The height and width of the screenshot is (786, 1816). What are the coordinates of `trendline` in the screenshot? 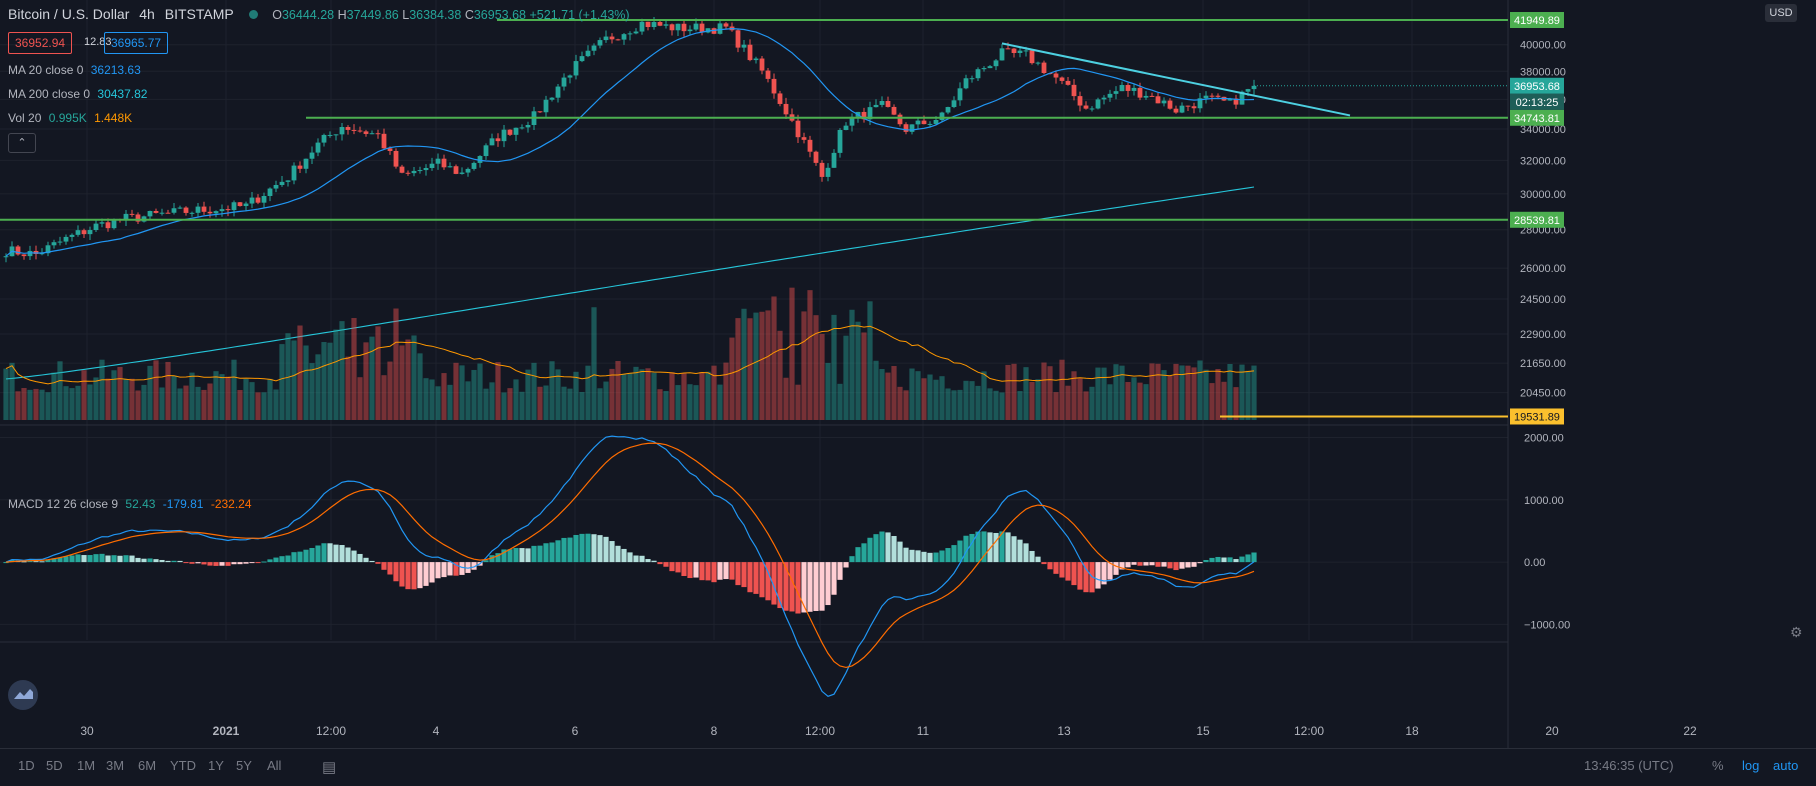 It's located at (1176, 79).